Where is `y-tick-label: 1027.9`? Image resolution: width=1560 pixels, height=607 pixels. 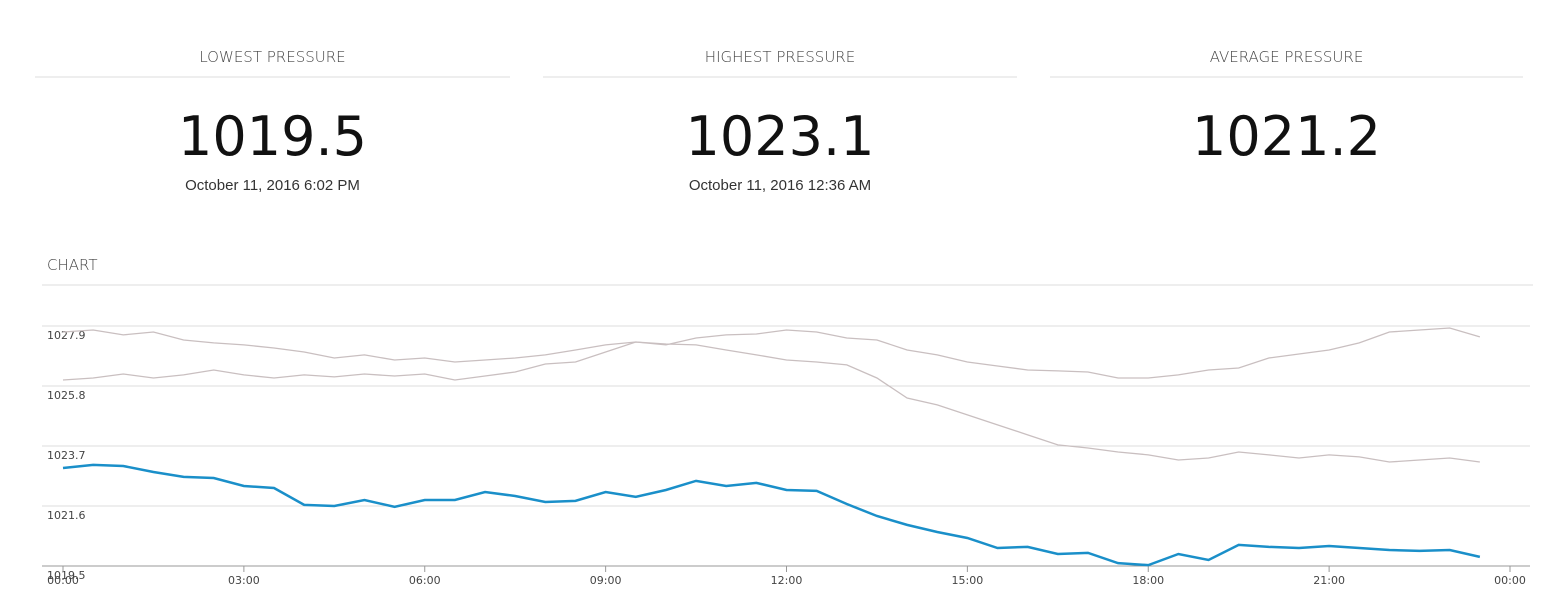
y-tick-label: 1027.9 is located at coordinates (66, 335).